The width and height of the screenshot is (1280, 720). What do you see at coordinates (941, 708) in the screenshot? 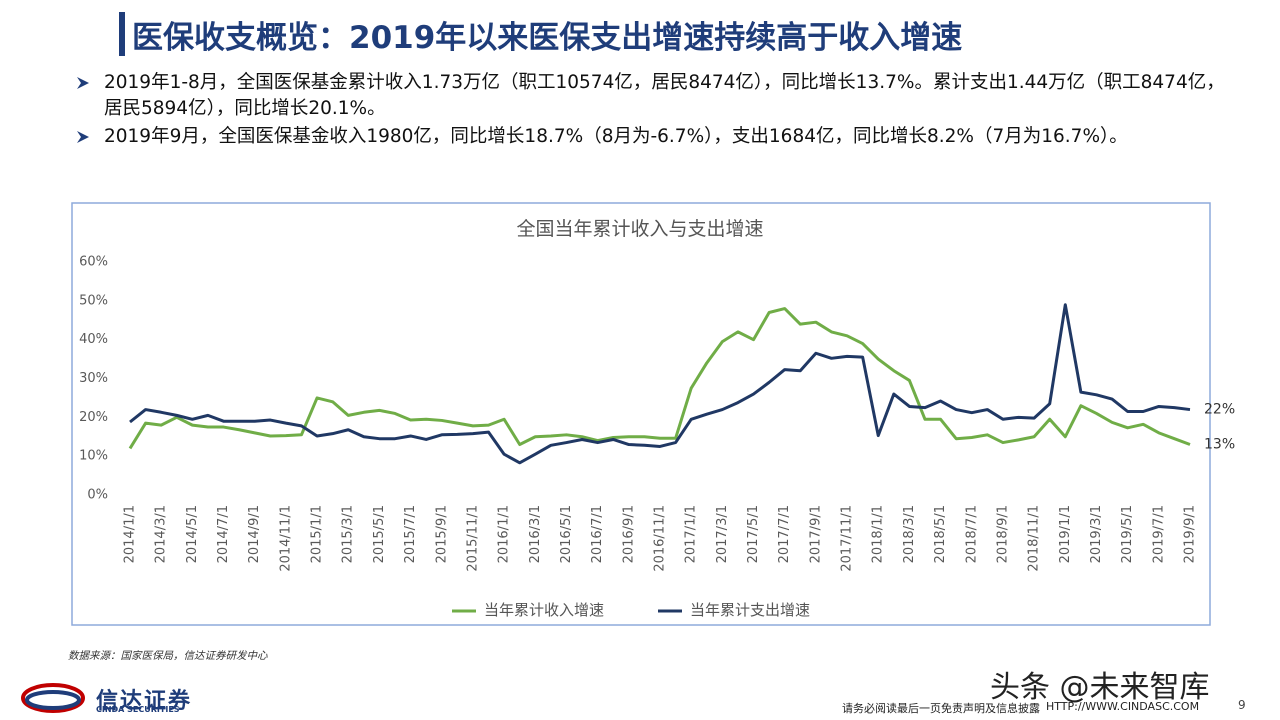
I see `disclaimer: 请务必阅读最后一页免责声明及信息披露` at bounding box center [941, 708].